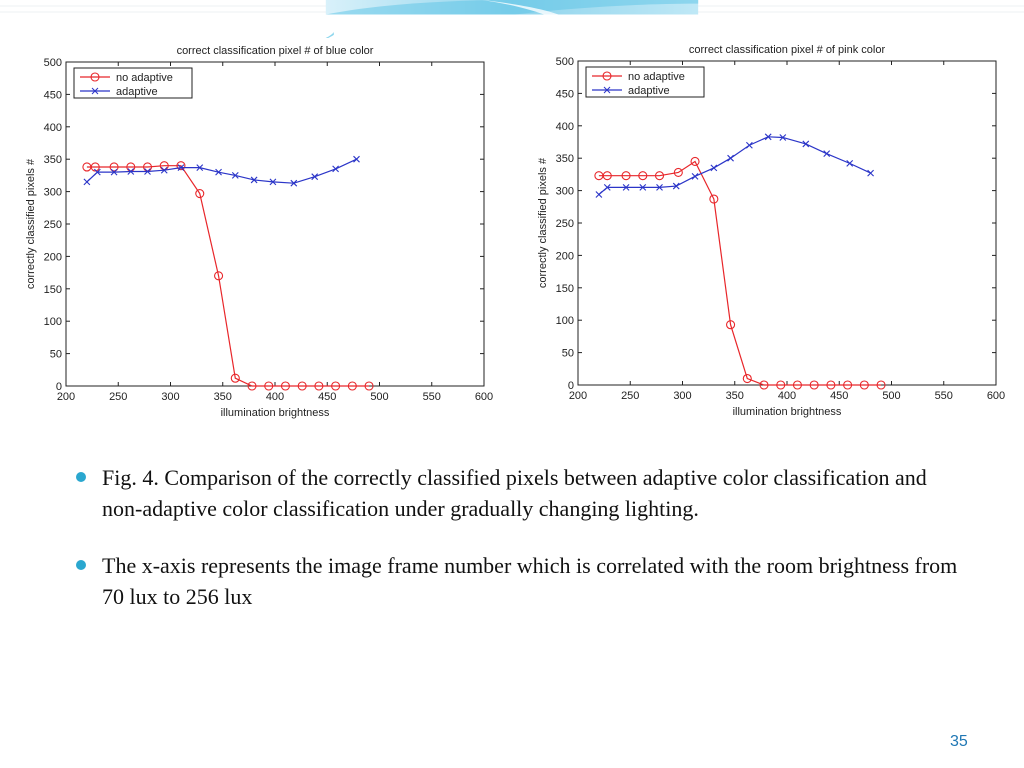  What do you see at coordinates (53, 95) in the screenshot?
I see `y-tick-label: 450` at bounding box center [53, 95].